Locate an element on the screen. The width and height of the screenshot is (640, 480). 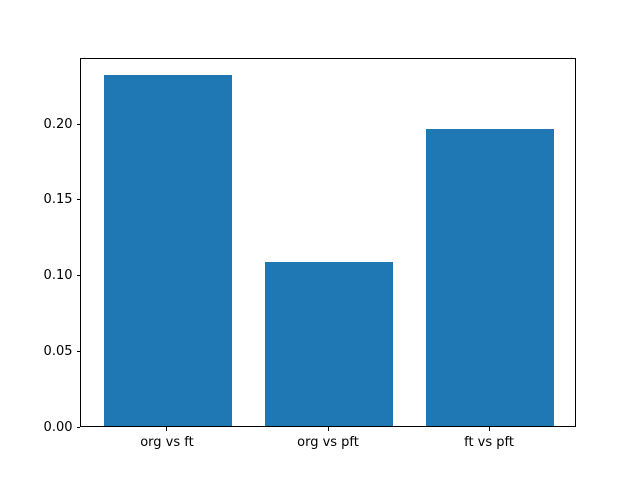
x-tick-label: ft vs pft is located at coordinates (489, 442).